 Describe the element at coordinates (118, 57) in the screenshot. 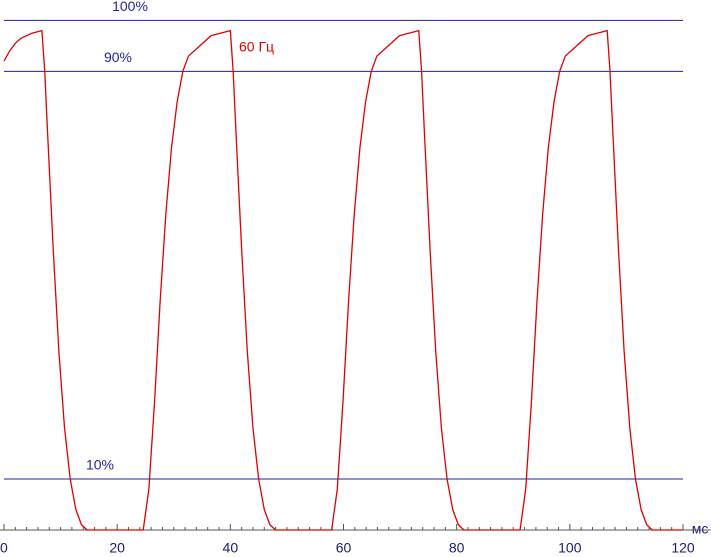

I see `reference-label: 90%` at that location.